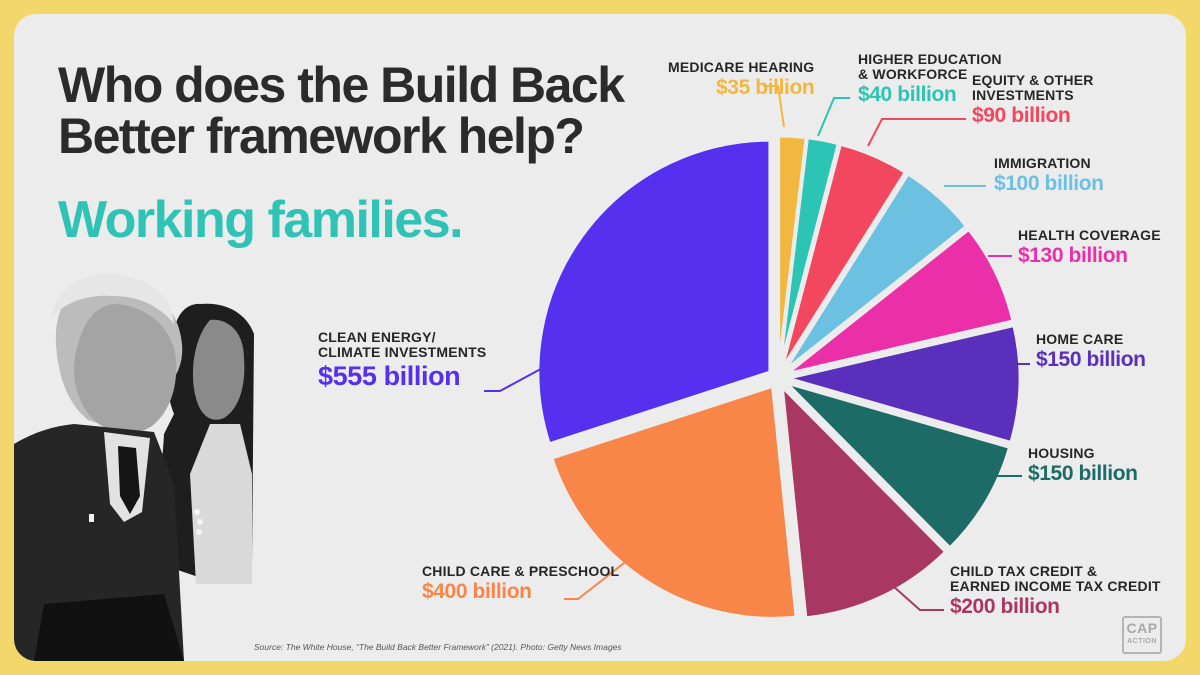  Describe the element at coordinates (833, 117) in the screenshot. I see `leader-line-higher-education-workforce` at that location.